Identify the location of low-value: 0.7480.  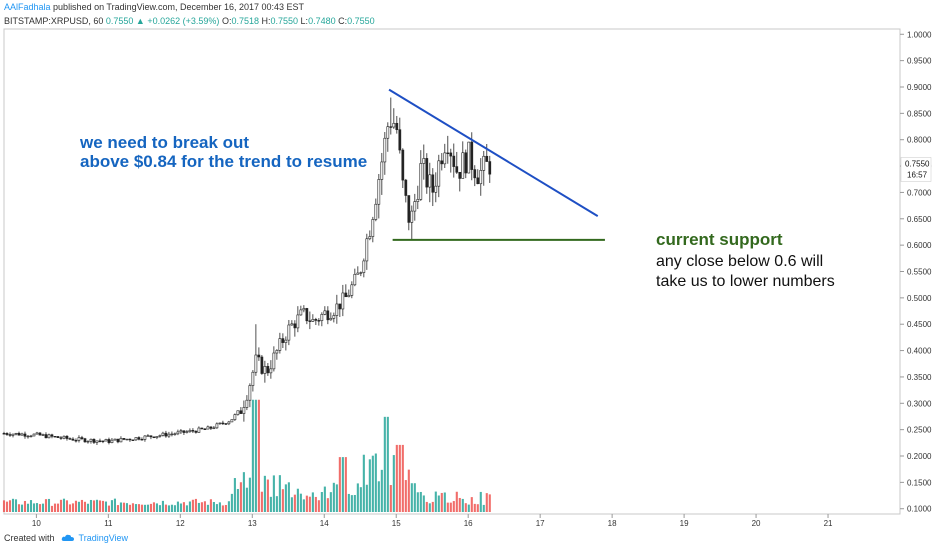
(322, 21).